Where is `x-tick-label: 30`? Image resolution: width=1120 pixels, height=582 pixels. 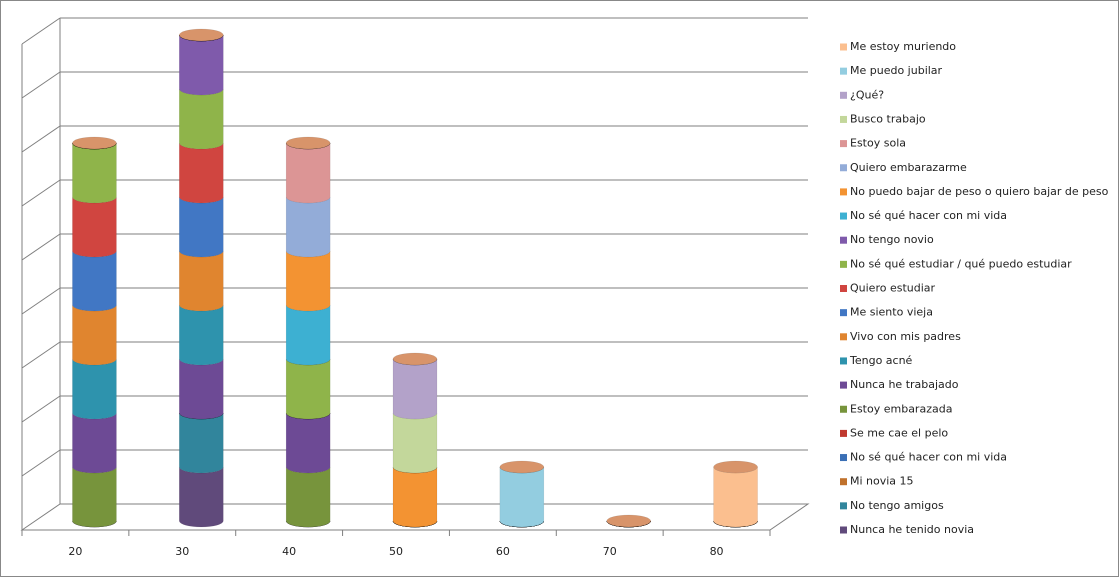
x-tick-label: 30 is located at coordinates (182, 551).